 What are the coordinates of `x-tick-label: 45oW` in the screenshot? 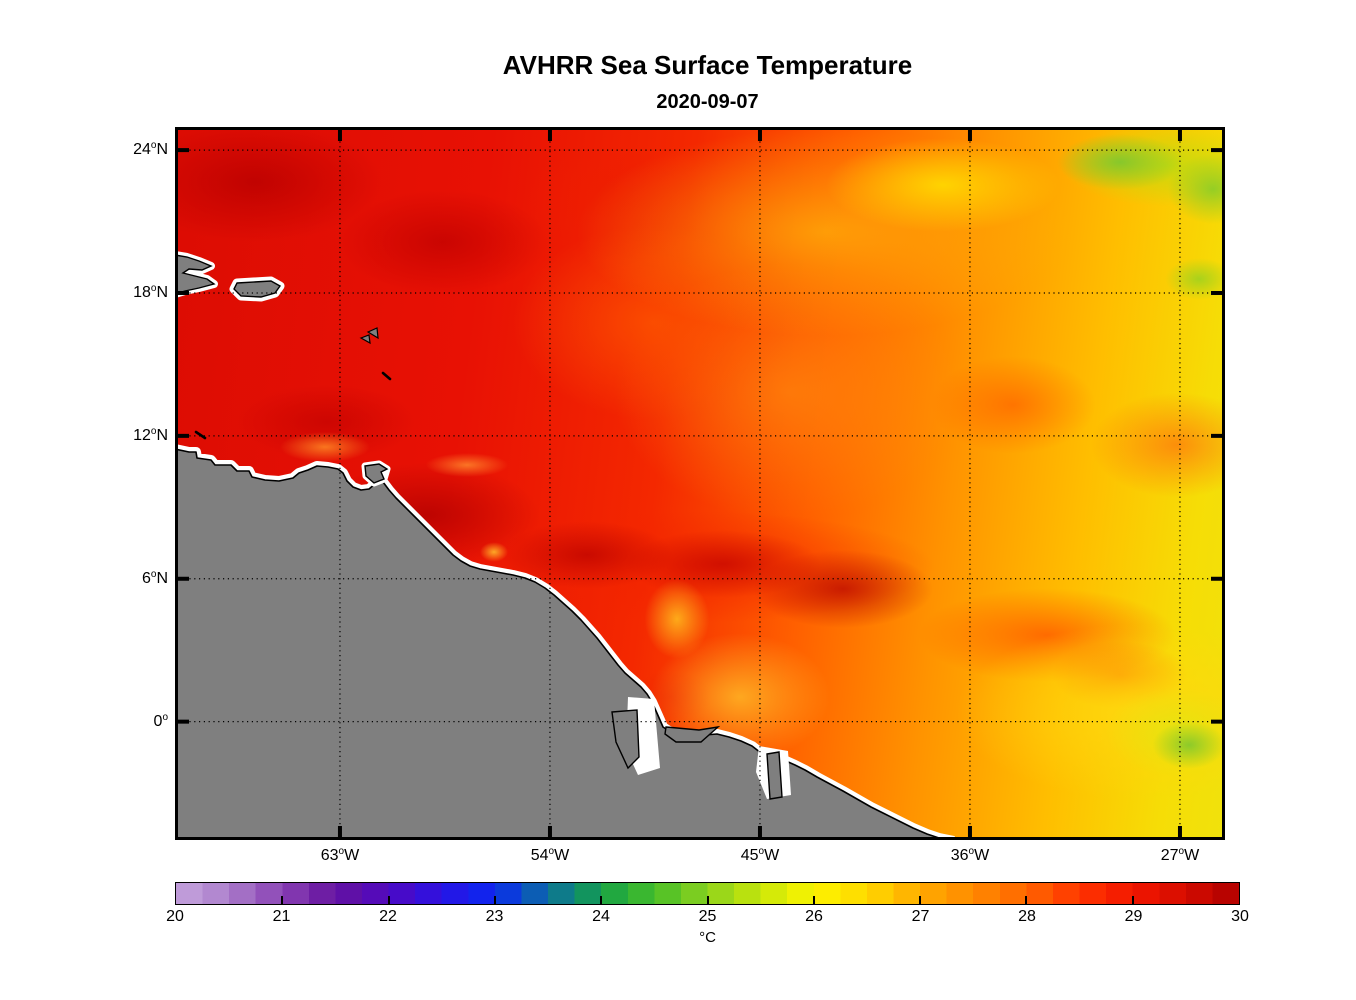 It's located at (760, 855).